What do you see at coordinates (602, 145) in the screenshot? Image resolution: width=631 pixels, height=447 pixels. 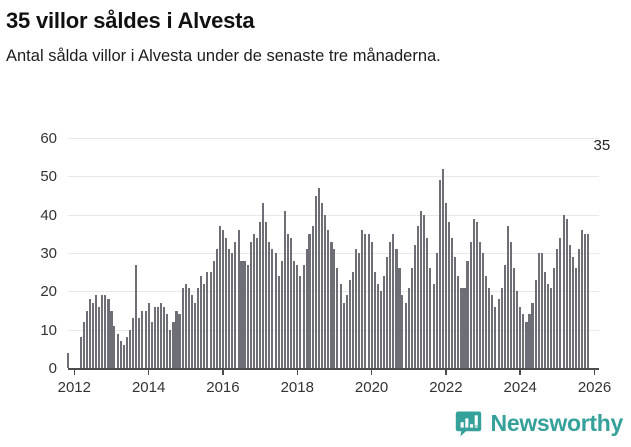 I see `bar-value-label: 35` at bounding box center [602, 145].